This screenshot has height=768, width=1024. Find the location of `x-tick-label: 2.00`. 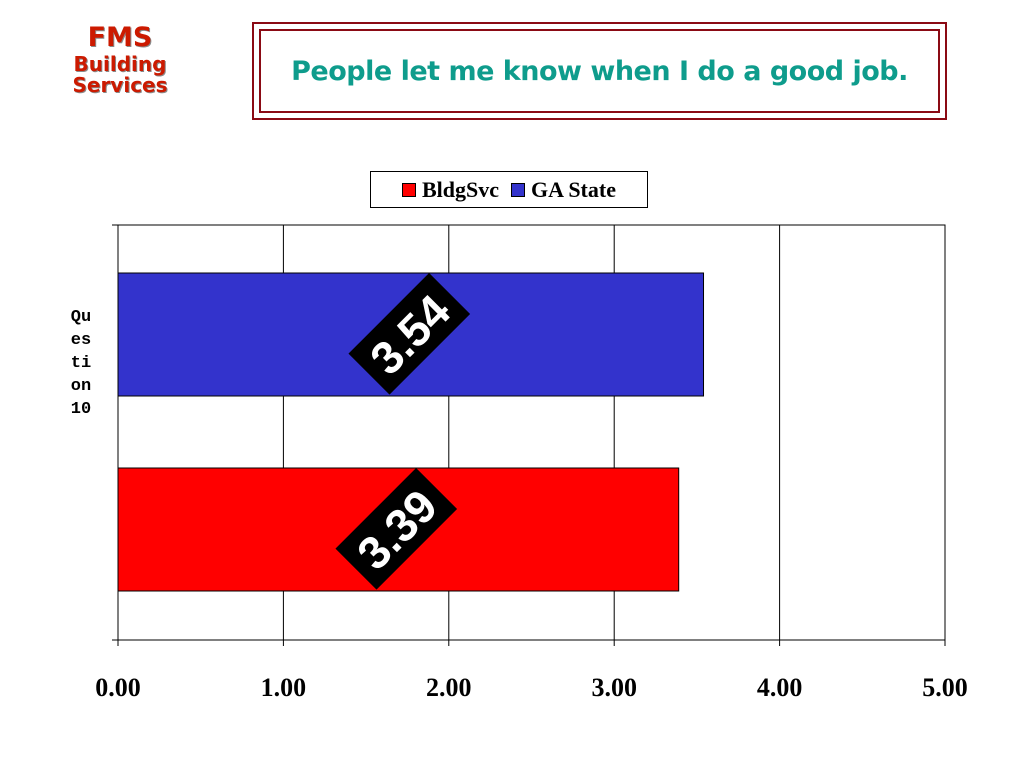

x-tick-label: 2.00 is located at coordinates (449, 687).